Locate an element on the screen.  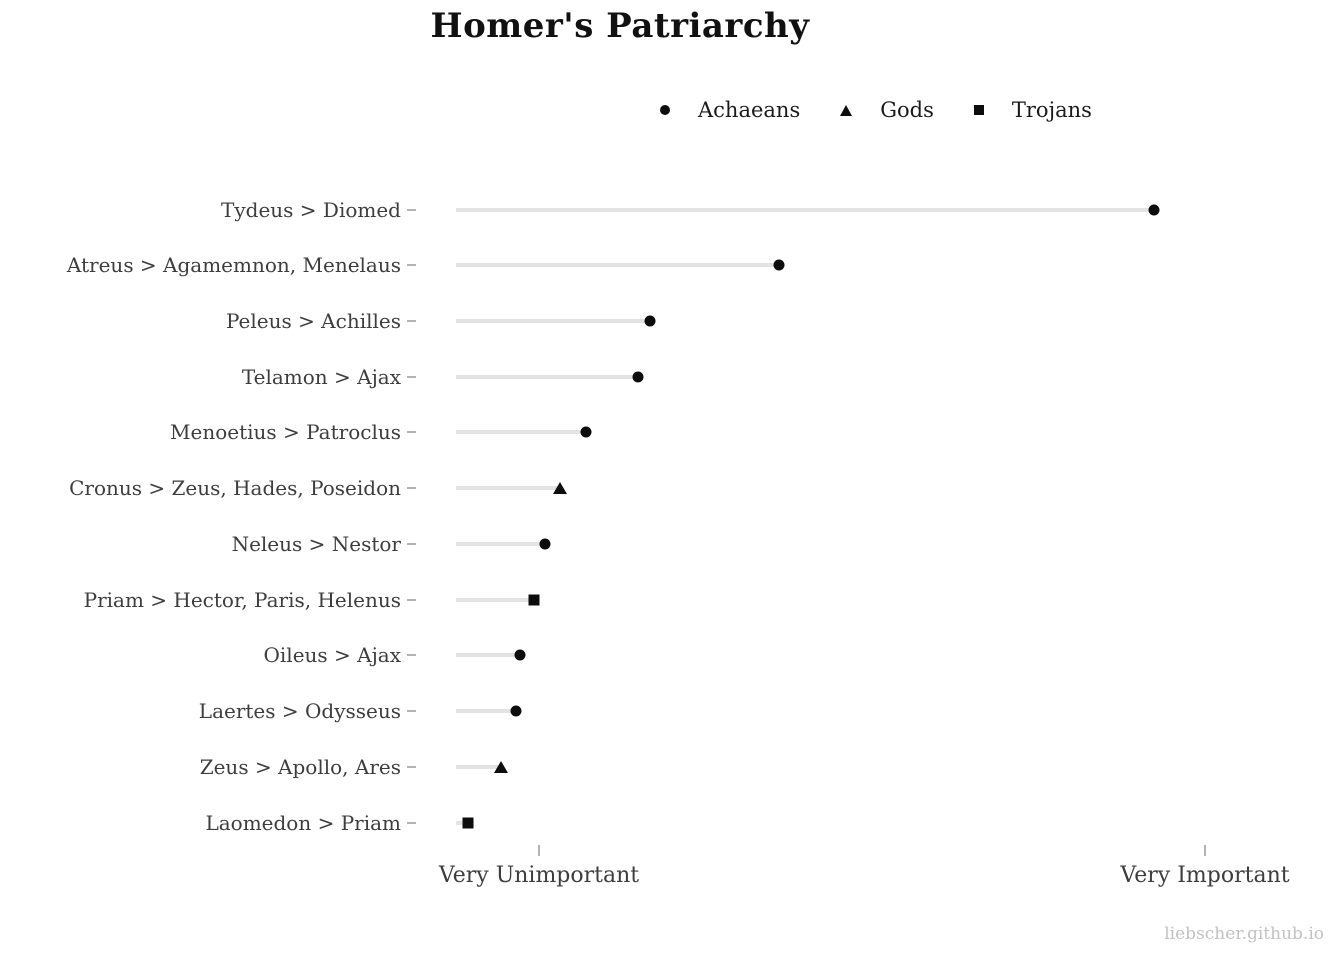
category-label: Zeus > Apollo, Ares is located at coordinates (300, 766).